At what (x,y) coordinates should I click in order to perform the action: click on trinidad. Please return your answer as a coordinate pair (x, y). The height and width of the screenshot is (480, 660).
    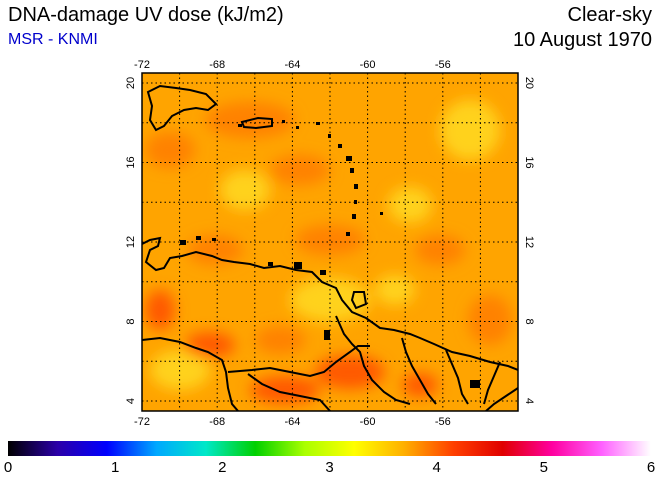
    Looking at the image, I should click on (359, 300).